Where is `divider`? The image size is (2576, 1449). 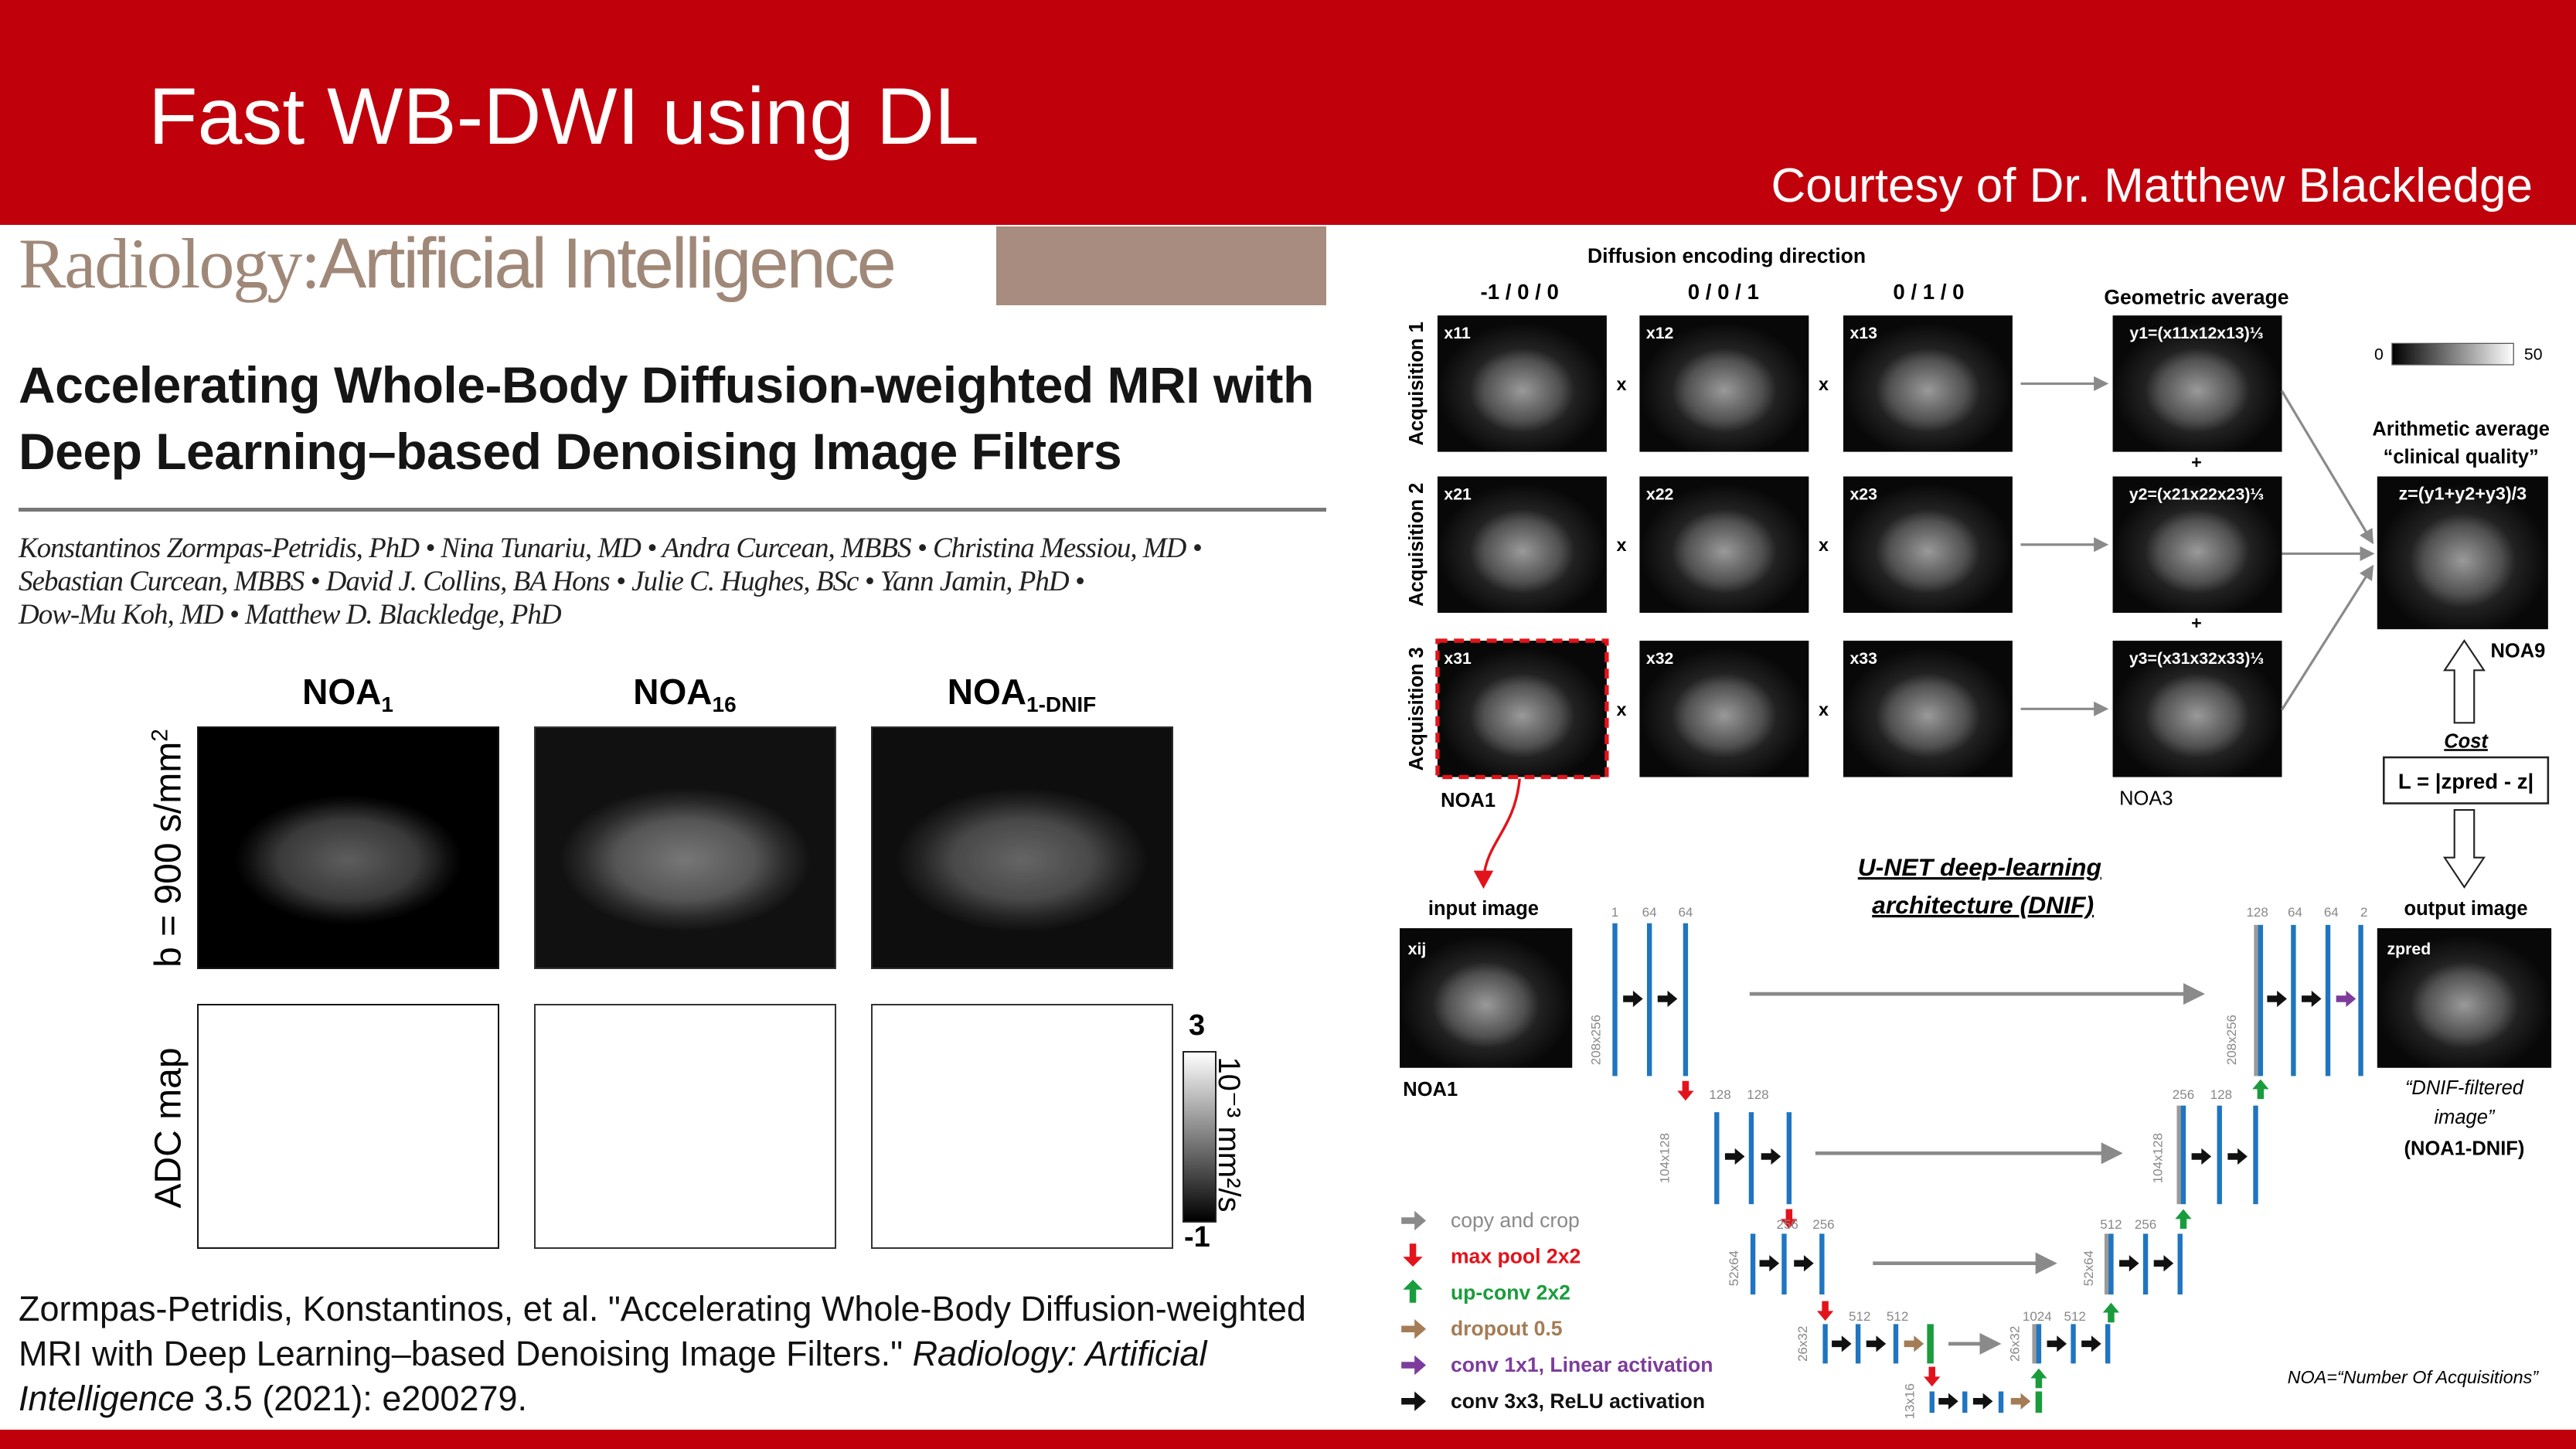
divider is located at coordinates (672, 510).